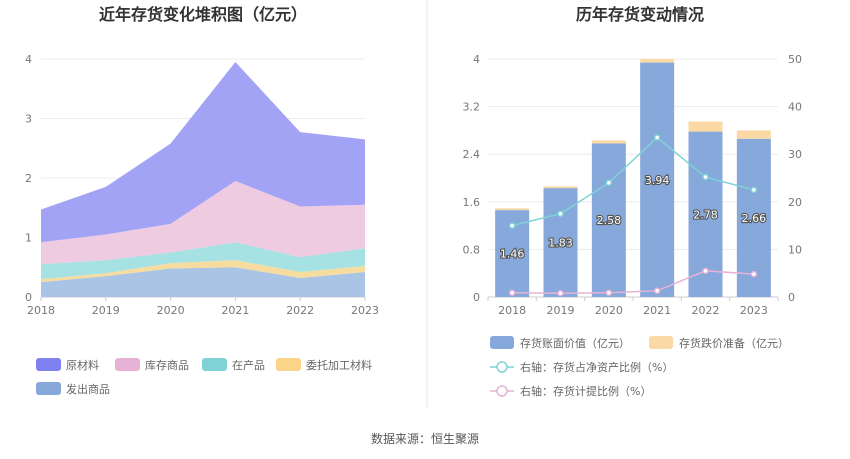 The height and width of the screenshot is (459, 850). What do you see at coordinates (795, 59) in the screenshot?
I see `y2-tick-label: 50` at bounding box center [795, 59].